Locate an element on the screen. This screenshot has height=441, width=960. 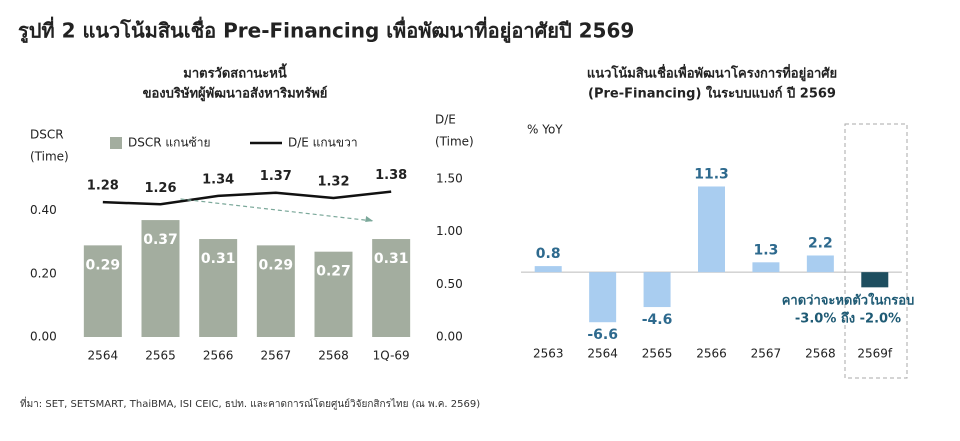
chart-title: มาตรวัดสถานะหนี้ is located at coordinates (235, 72).